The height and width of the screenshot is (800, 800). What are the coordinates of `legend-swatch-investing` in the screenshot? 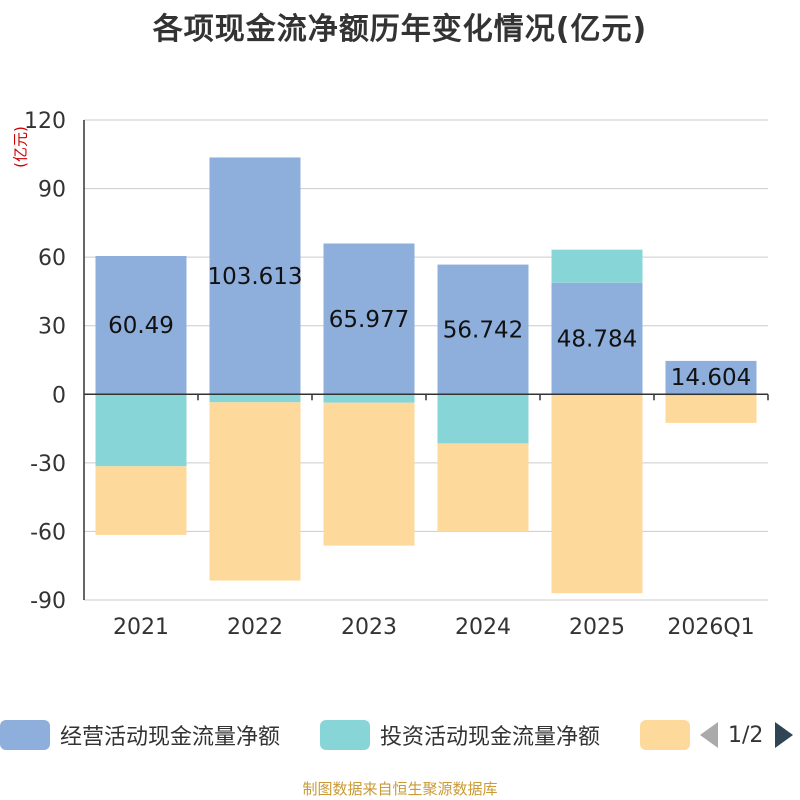 It's located at (345, 735).